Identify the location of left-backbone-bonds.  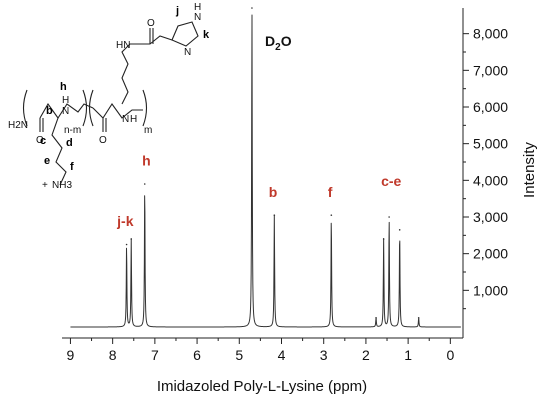
(66, 110).